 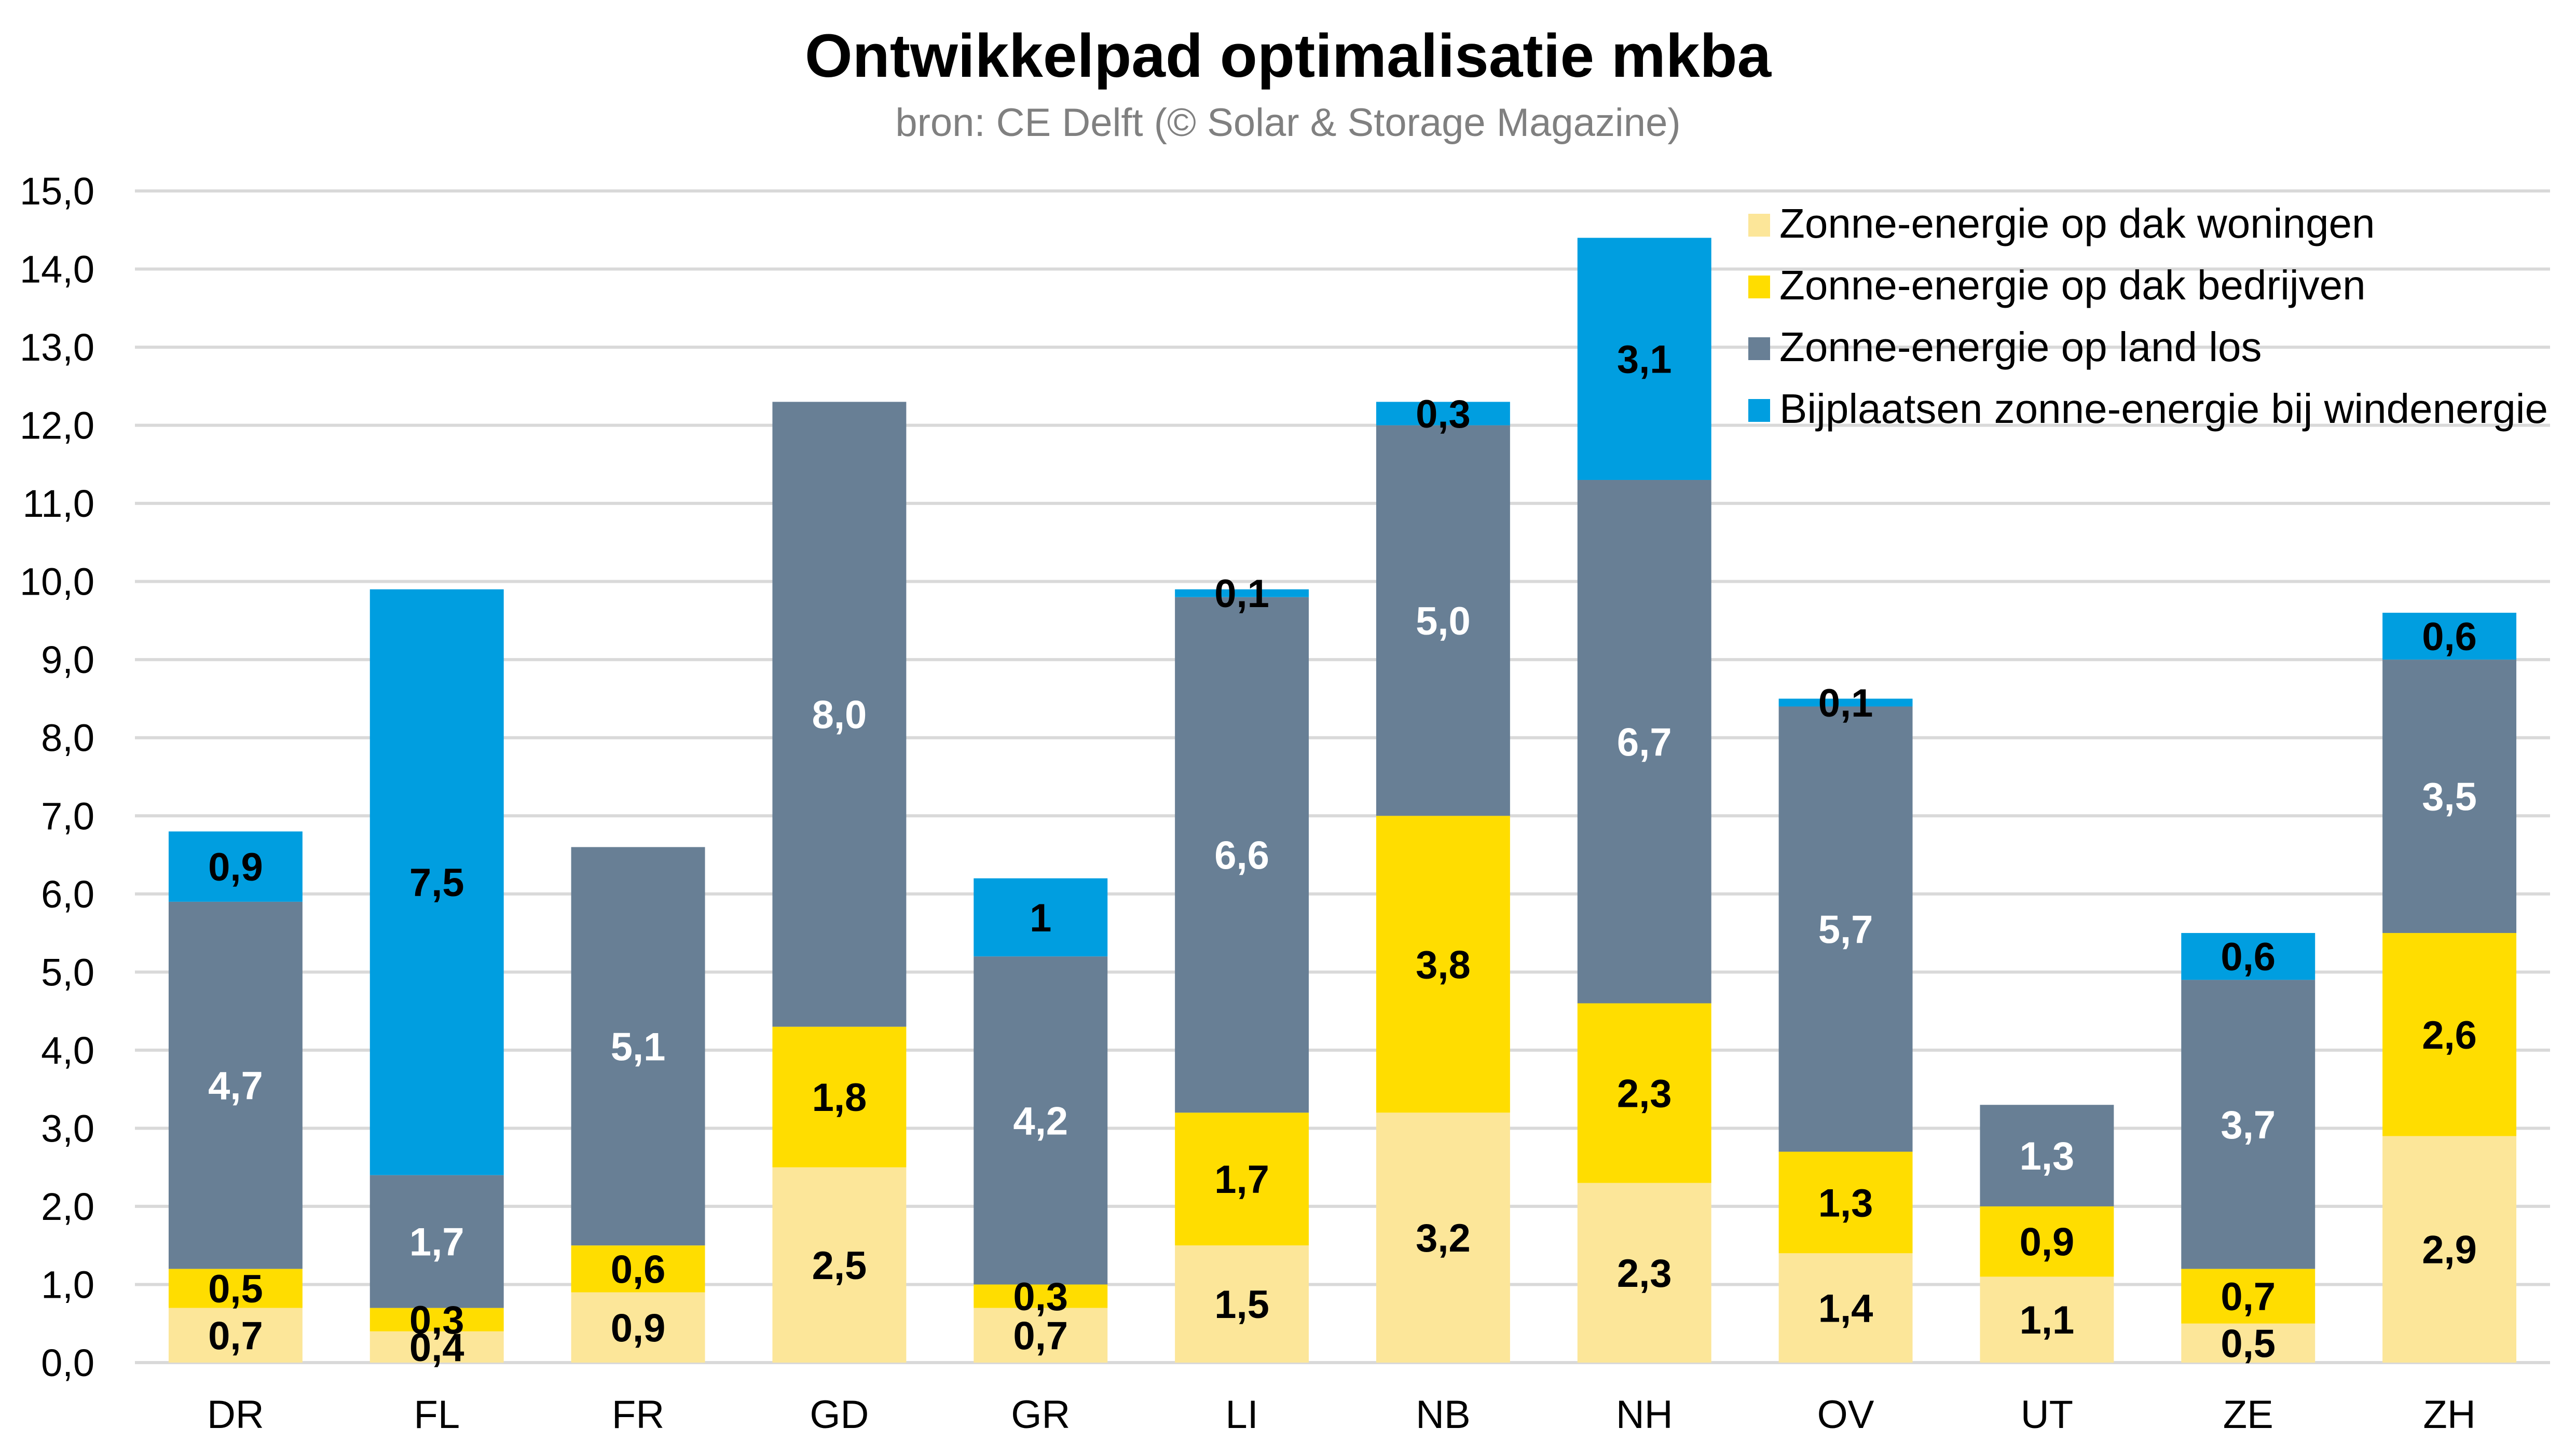 I want to click on data-label: 3,2, so click(x=1443, y=1238).